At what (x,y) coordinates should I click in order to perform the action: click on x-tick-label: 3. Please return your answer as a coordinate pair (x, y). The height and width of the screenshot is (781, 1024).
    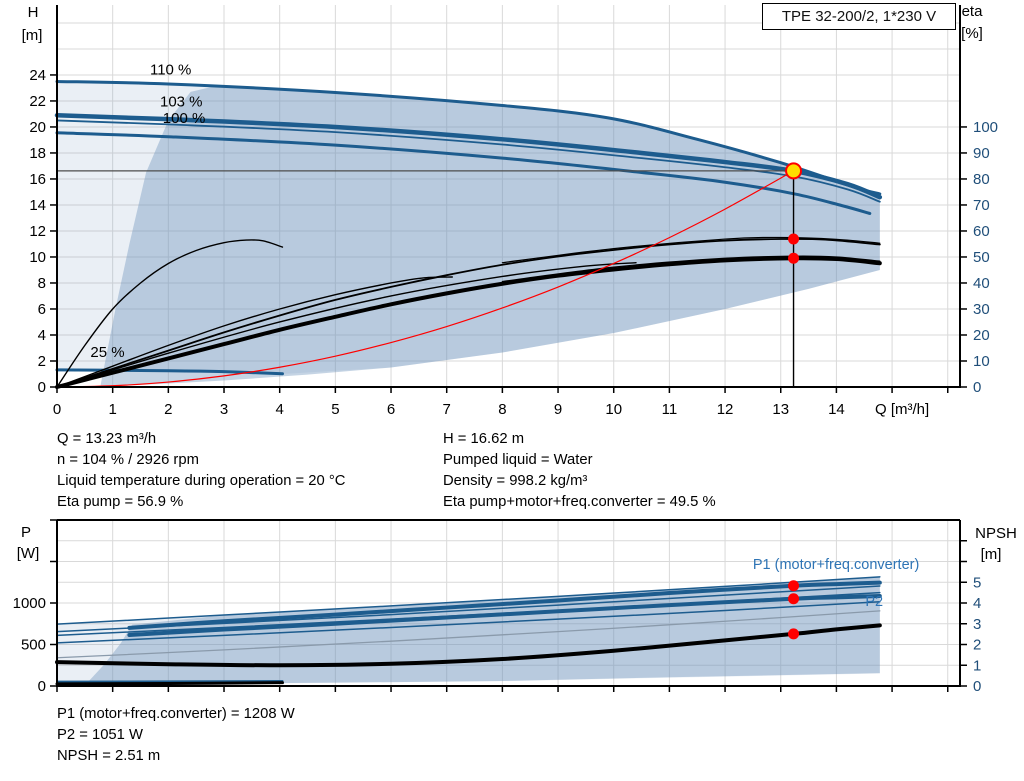
    Looking at the image, I should click on (224, 409).